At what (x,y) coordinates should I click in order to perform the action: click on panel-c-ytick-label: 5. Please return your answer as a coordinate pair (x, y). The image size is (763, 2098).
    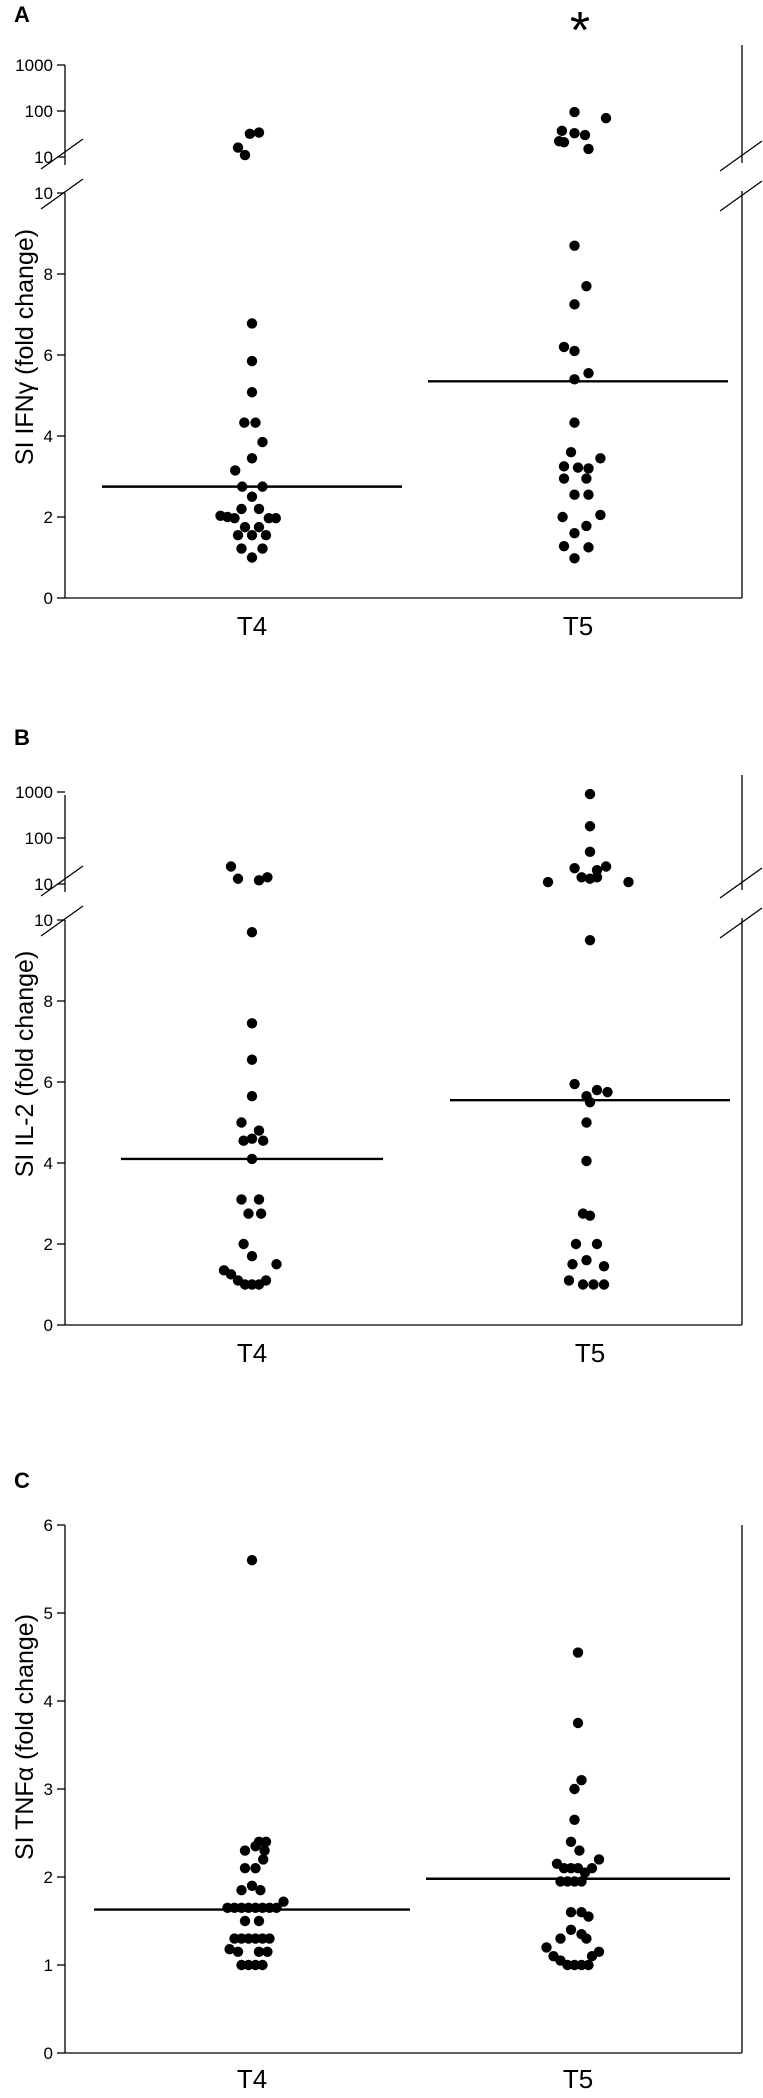
    Looking at the image, I should click on (48, 1613).